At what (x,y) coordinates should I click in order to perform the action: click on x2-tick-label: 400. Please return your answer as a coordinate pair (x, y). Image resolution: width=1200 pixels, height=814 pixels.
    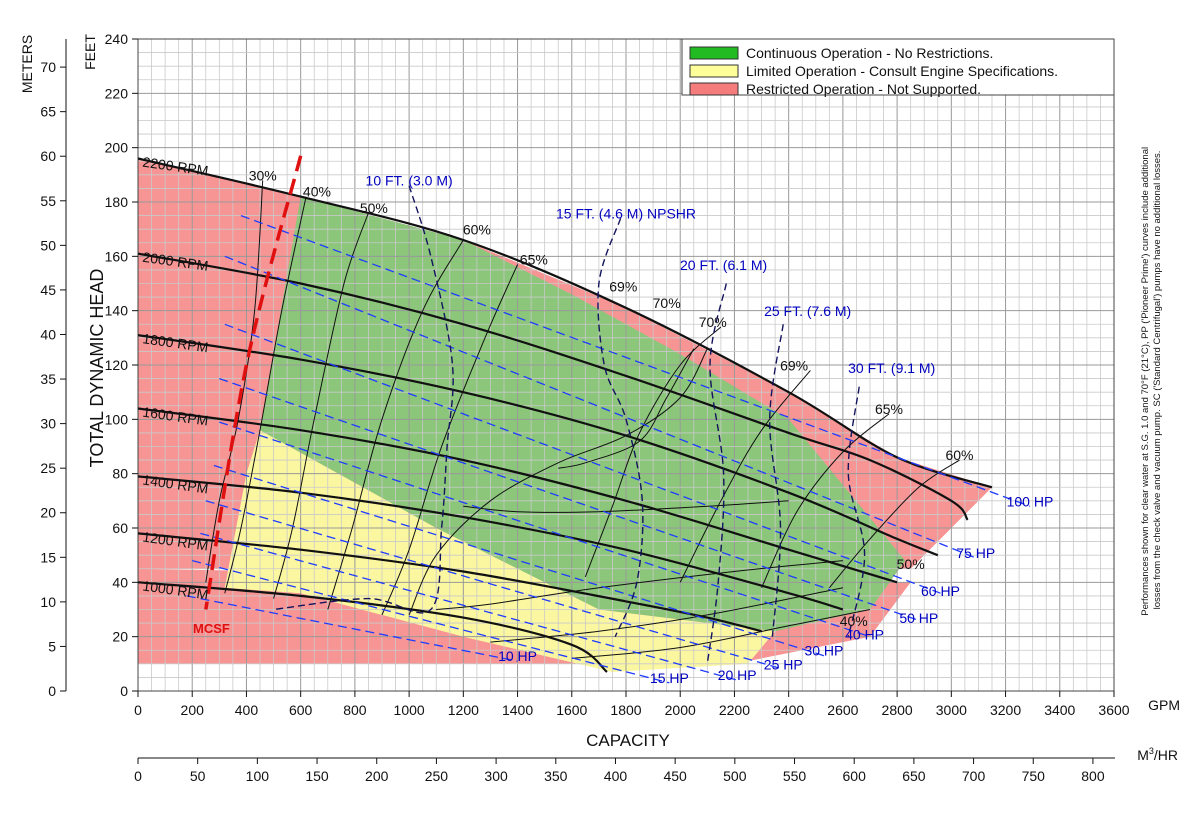
    Looking at the image, I should click on (616, 776).